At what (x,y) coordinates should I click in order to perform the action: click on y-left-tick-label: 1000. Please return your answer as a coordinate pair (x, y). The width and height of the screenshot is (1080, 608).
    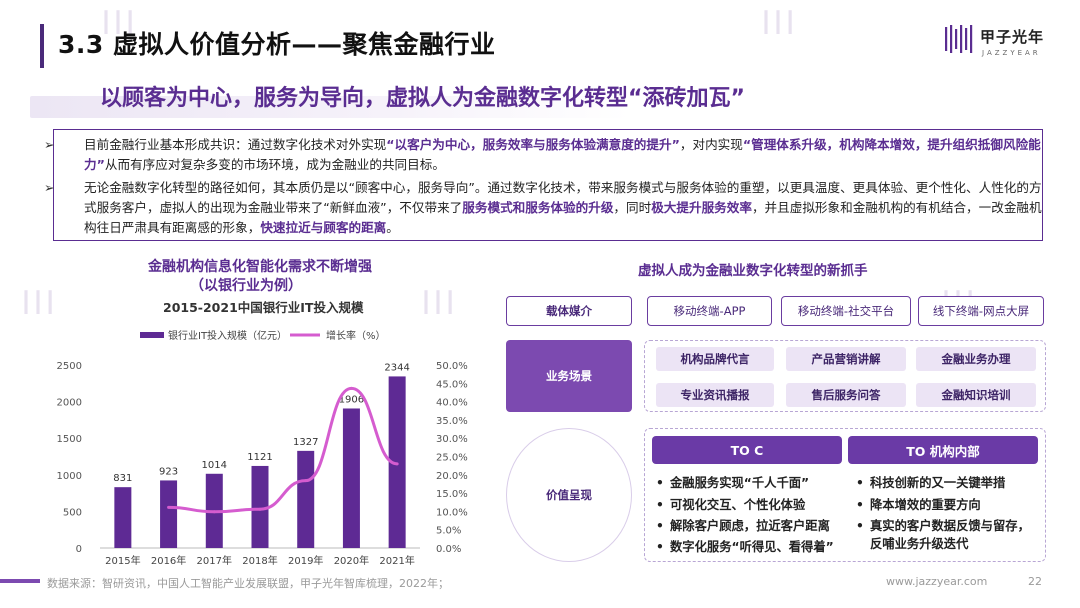
    Looking at the image, I should click on (69, 476).